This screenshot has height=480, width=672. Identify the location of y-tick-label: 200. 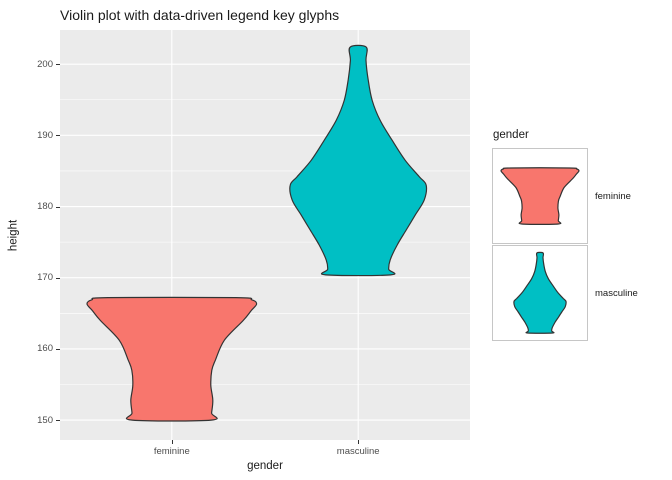
(45, 64).